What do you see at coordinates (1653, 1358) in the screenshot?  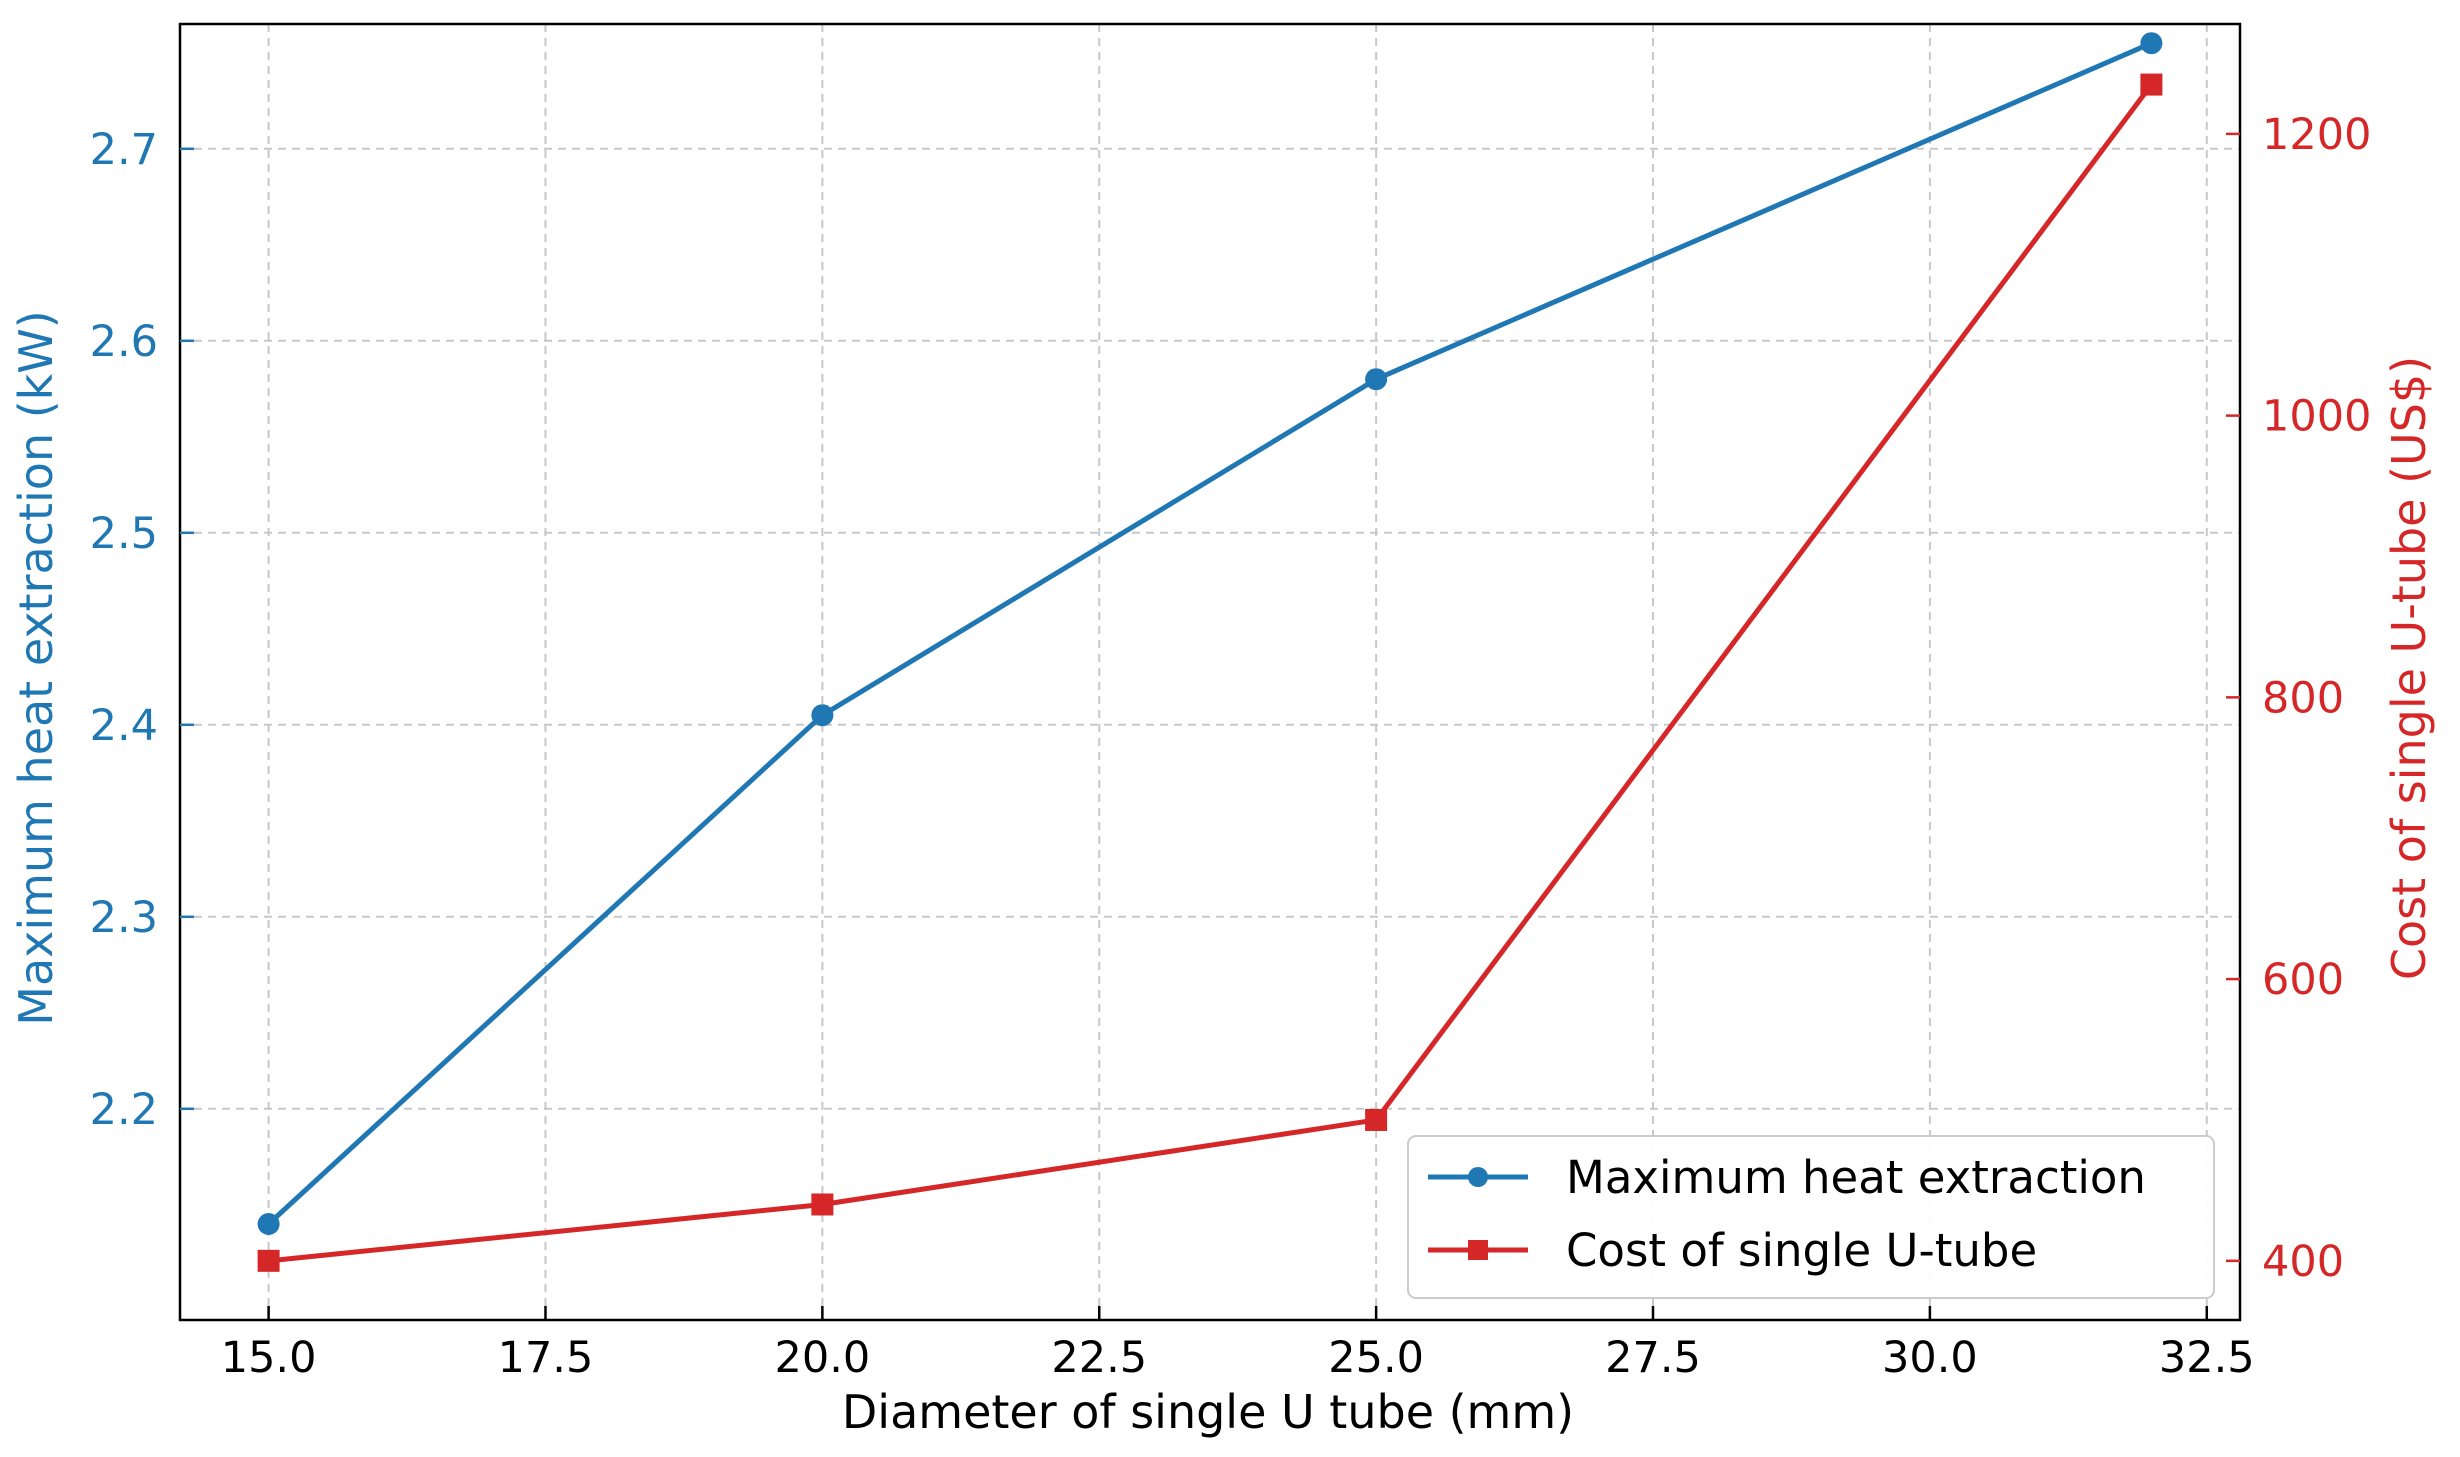 I see `x-tick-label: 27.5` at bounding box center [1653, 1358].